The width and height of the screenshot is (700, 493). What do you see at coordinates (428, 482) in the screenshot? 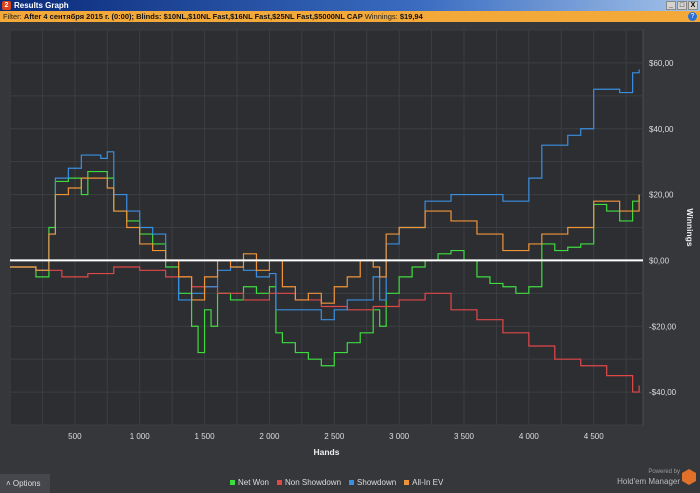
I see `legend-label: All-In EV` at bounding box center [428, 482].